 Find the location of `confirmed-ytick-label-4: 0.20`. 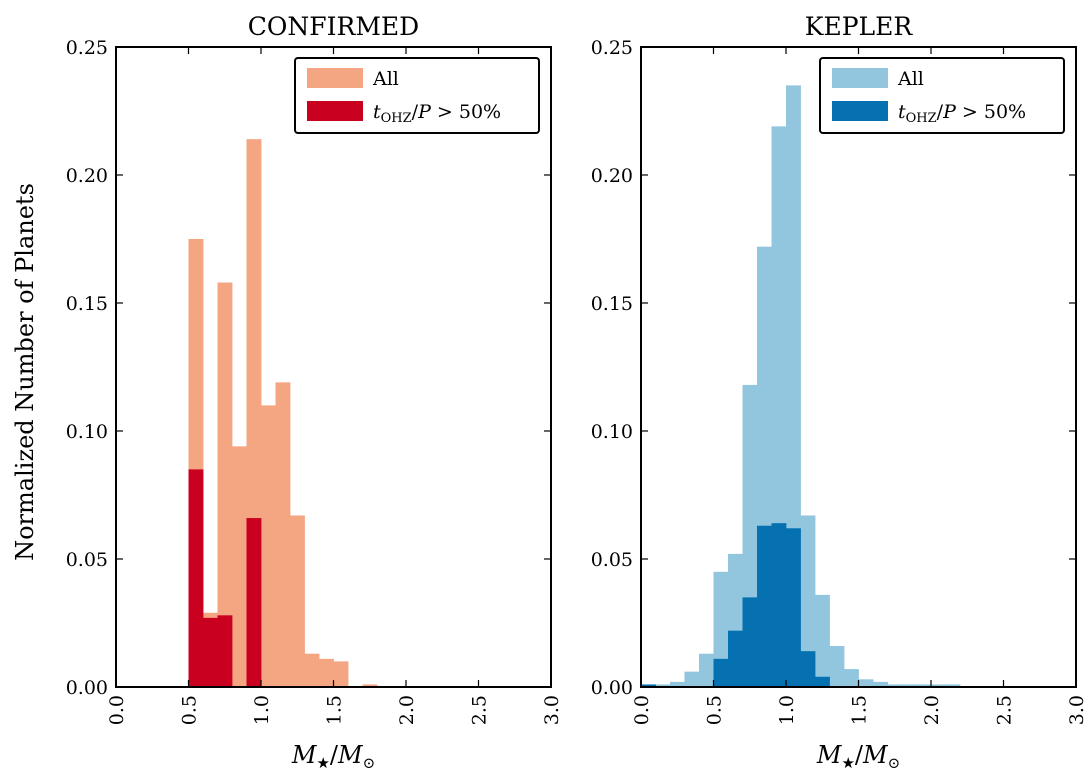

confirmed-ytick-label-4: 0.20 is located at coordinates (87, 176).